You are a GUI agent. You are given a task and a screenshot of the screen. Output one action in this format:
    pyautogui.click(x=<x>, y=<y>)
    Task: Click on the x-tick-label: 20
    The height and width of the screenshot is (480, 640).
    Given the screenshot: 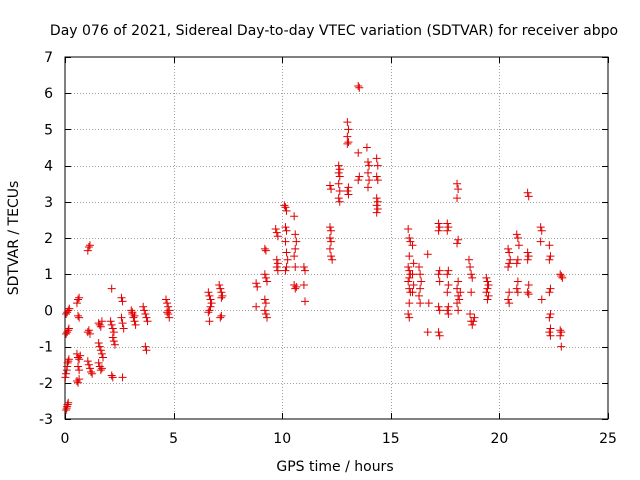 What is the action you would take?
    pyautogui.click(x=499, y=439)
    